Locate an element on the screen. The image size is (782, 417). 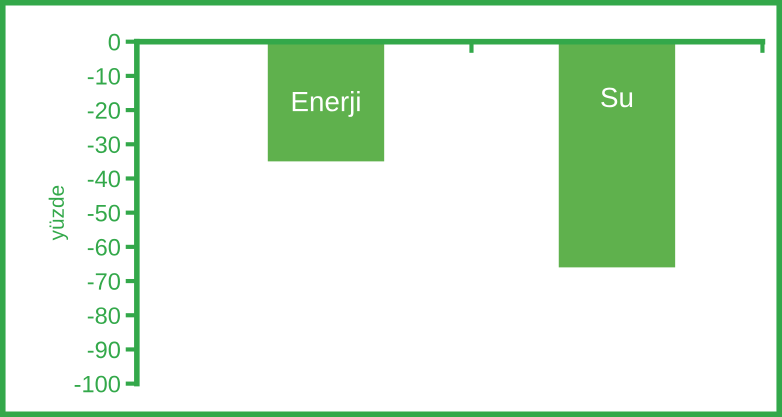
y-tick-label: -50 is located at coordinates (104, 213).